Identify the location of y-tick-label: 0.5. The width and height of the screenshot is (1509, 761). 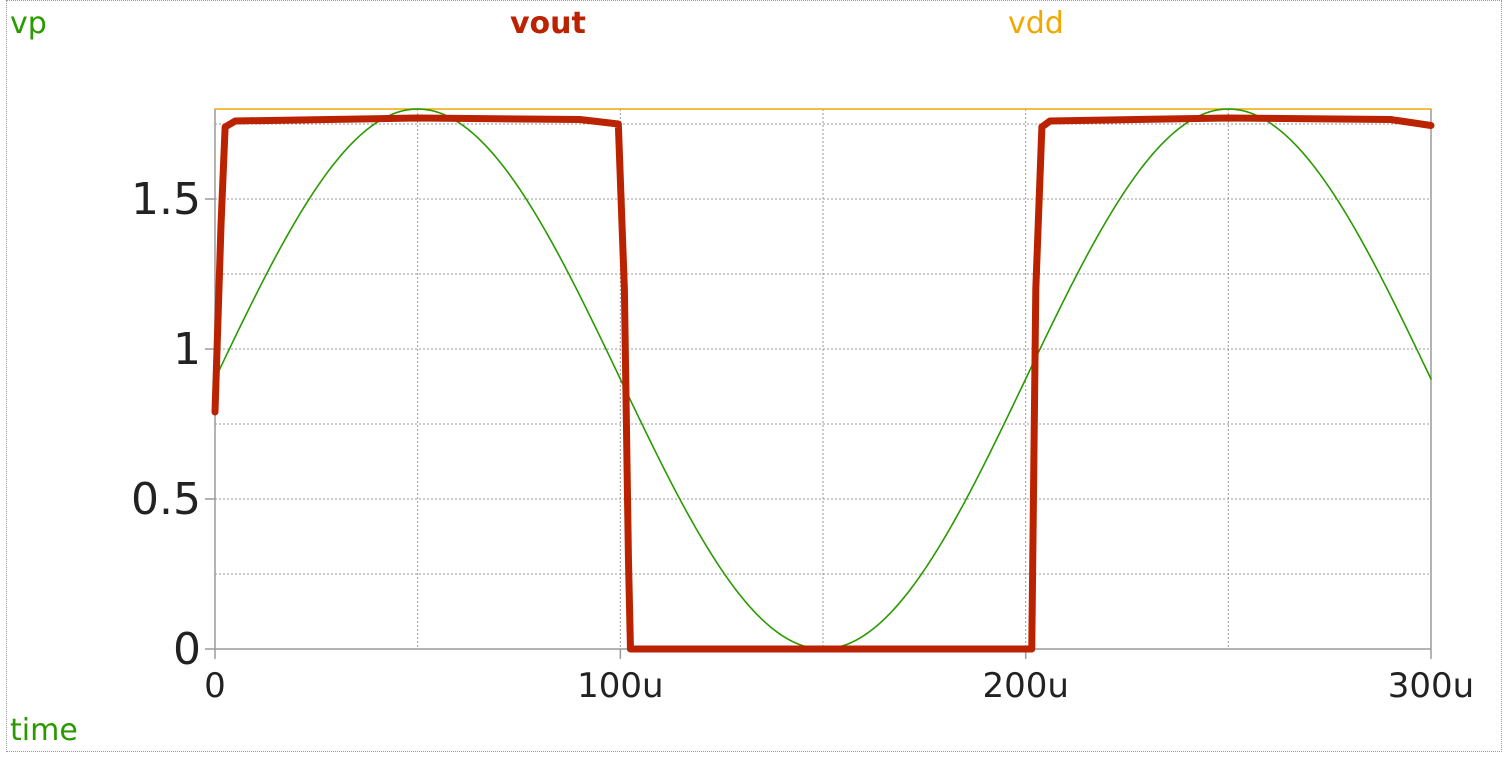
(166, 499).